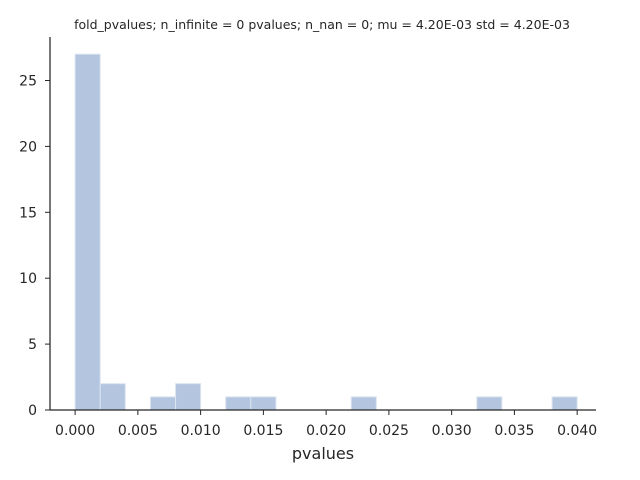 The image size is (640, 480). I want to click on y-axis-ticks: 0 5 10 15 20 25, so click(34, 246).